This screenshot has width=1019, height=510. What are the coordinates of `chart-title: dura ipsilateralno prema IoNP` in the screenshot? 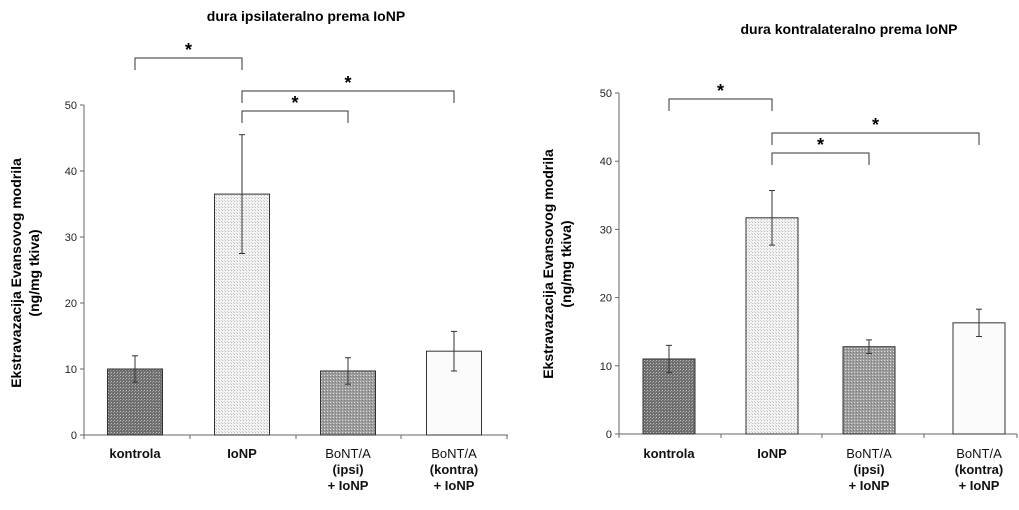 It's located at (306, 16).